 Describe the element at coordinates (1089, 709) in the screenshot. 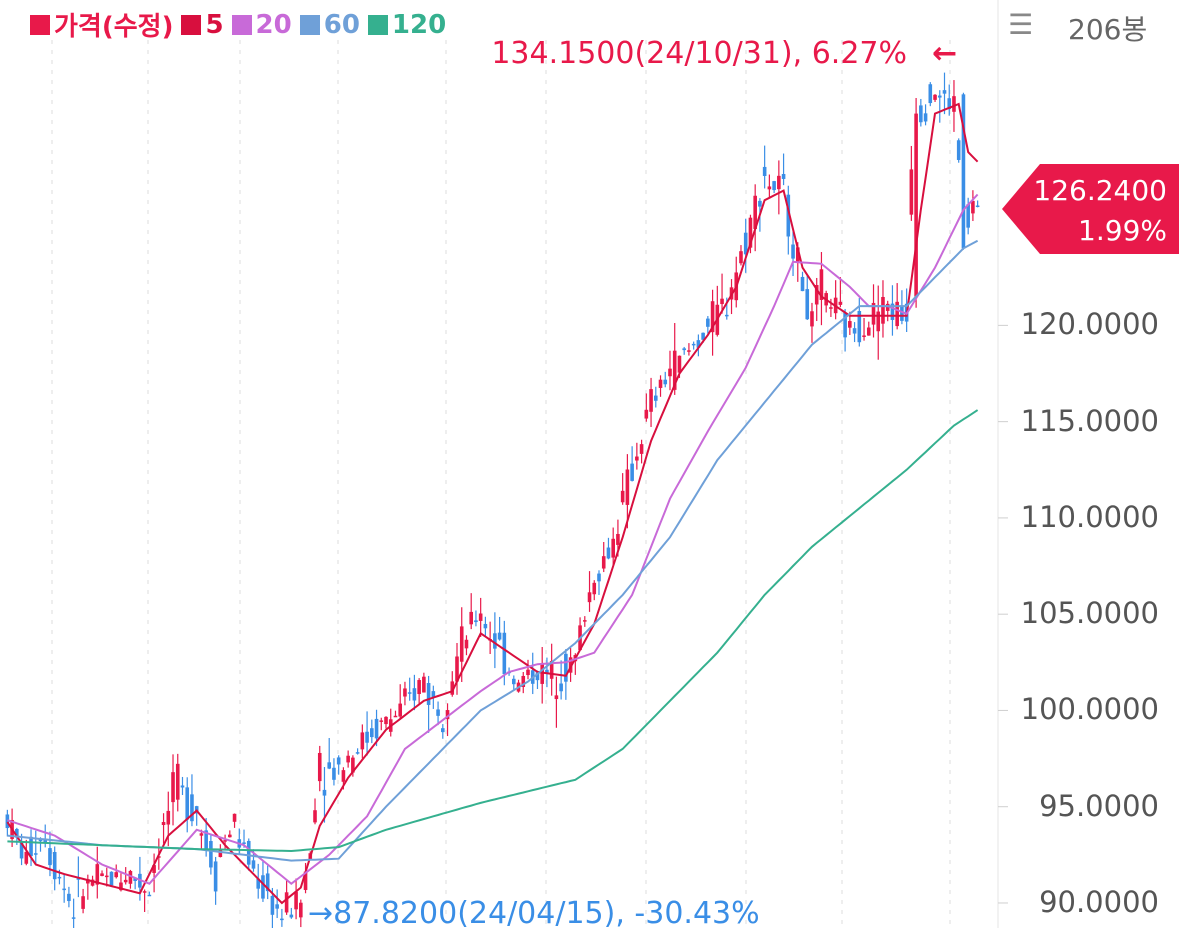

I see `y-tick-label: 100.0000` at that location.